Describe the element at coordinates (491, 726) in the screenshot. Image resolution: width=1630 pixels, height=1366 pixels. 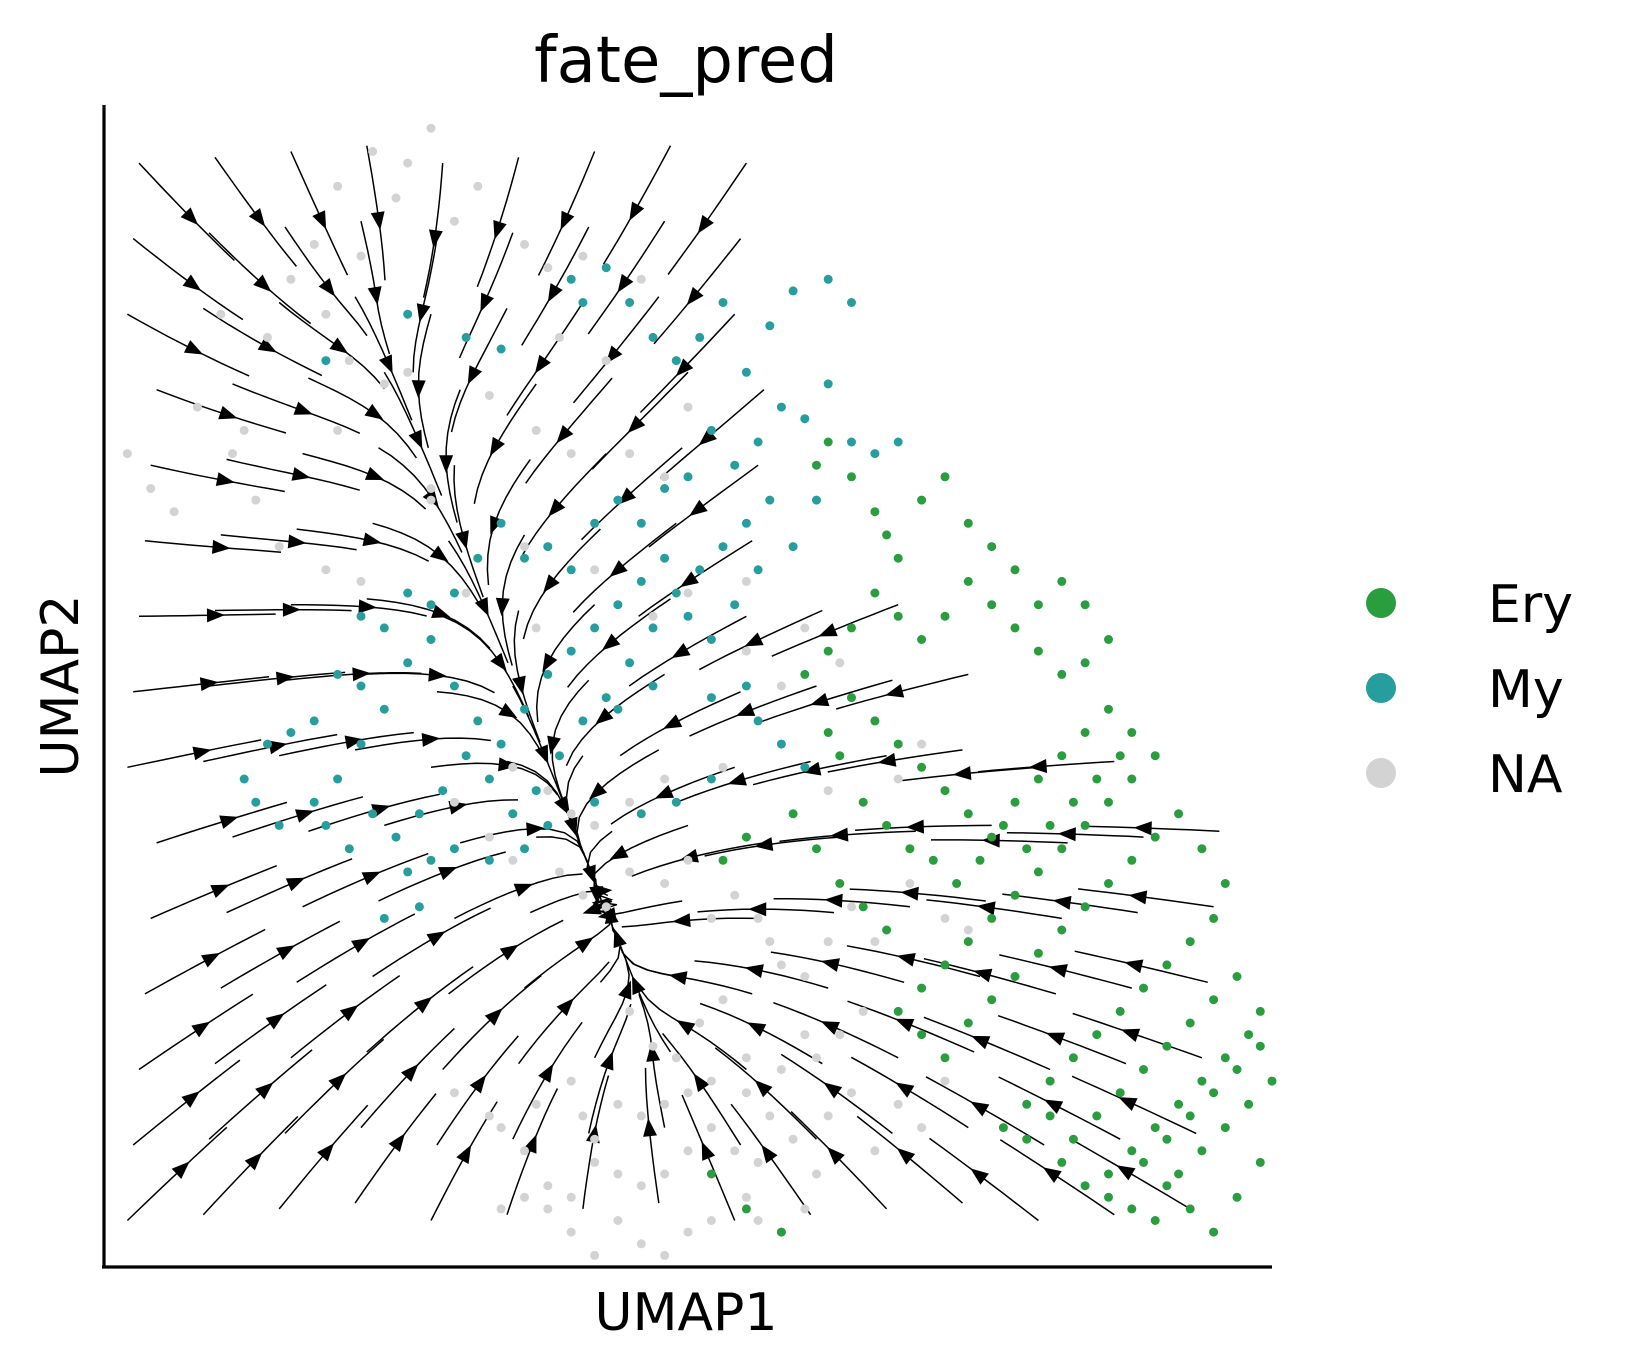
I see `streamline` at that location.